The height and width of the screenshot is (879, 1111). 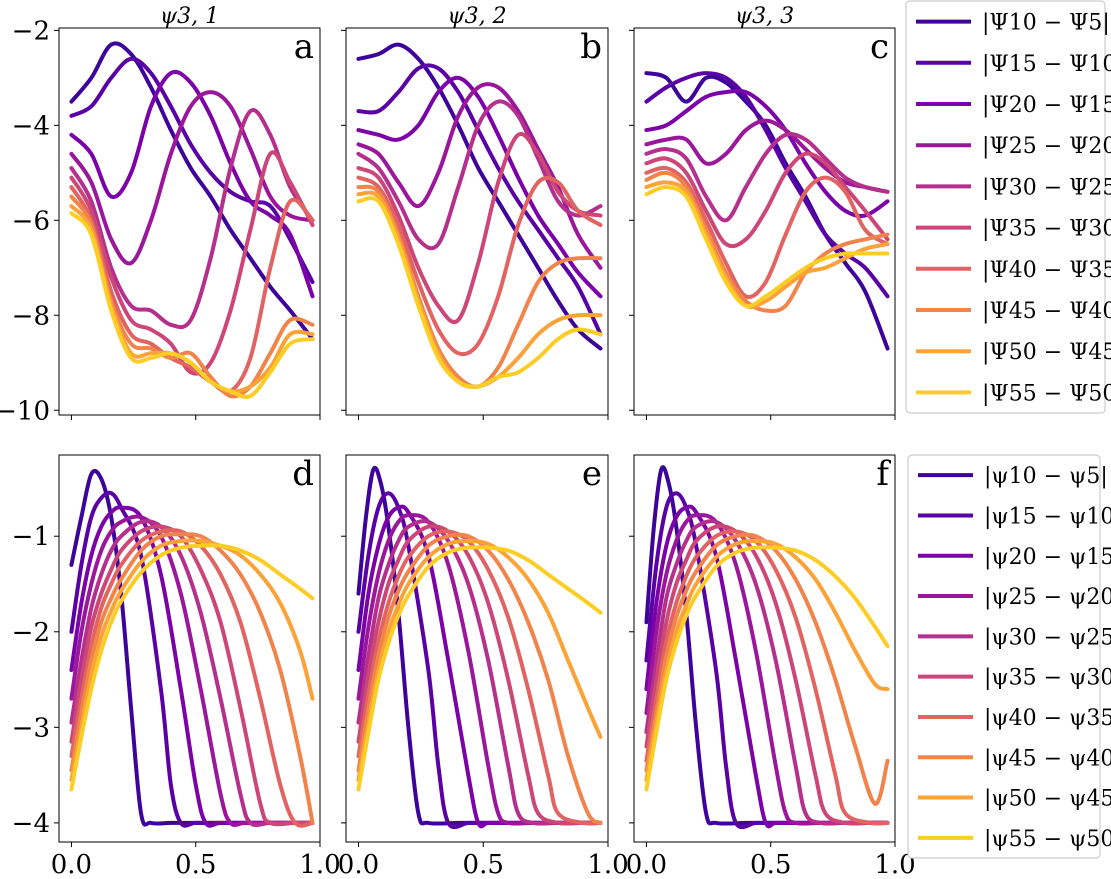 I want to click on panel-letter: c, so click(x=879, y=47).